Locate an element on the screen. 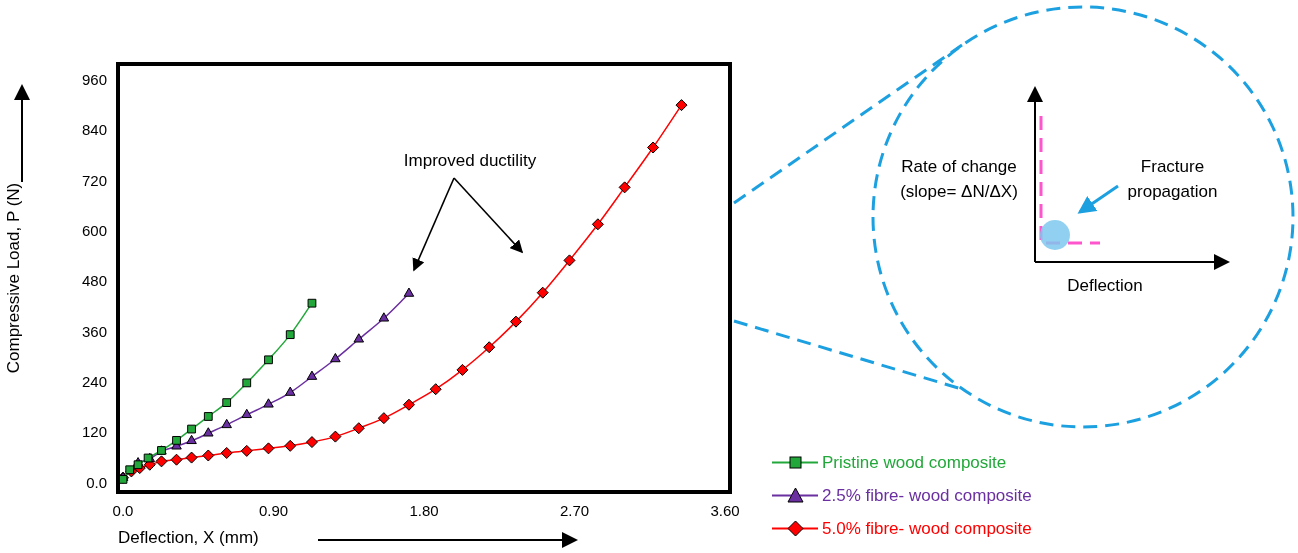 The width and height of the screenshot is (1298, 553). y-tick-label: 360 is located at coordinates (94, 331).